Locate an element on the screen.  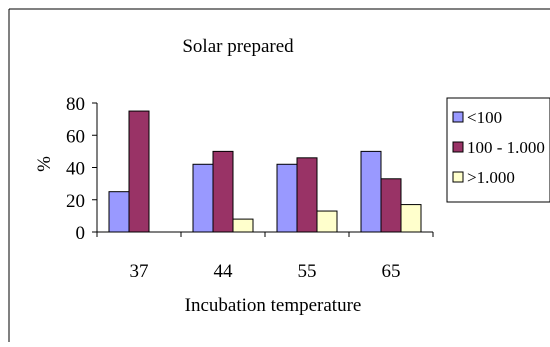
legend-box is located at coordinates (498, 150).